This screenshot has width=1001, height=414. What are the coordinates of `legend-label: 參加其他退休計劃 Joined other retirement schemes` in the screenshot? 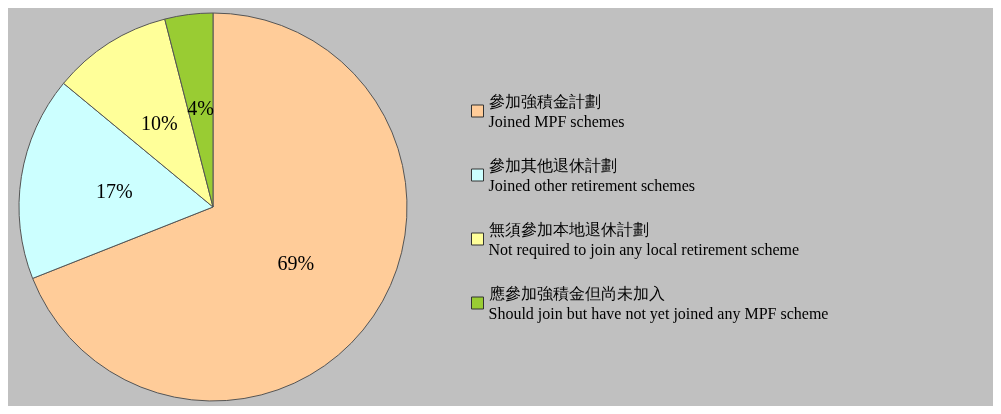 It's located at (592, 175).